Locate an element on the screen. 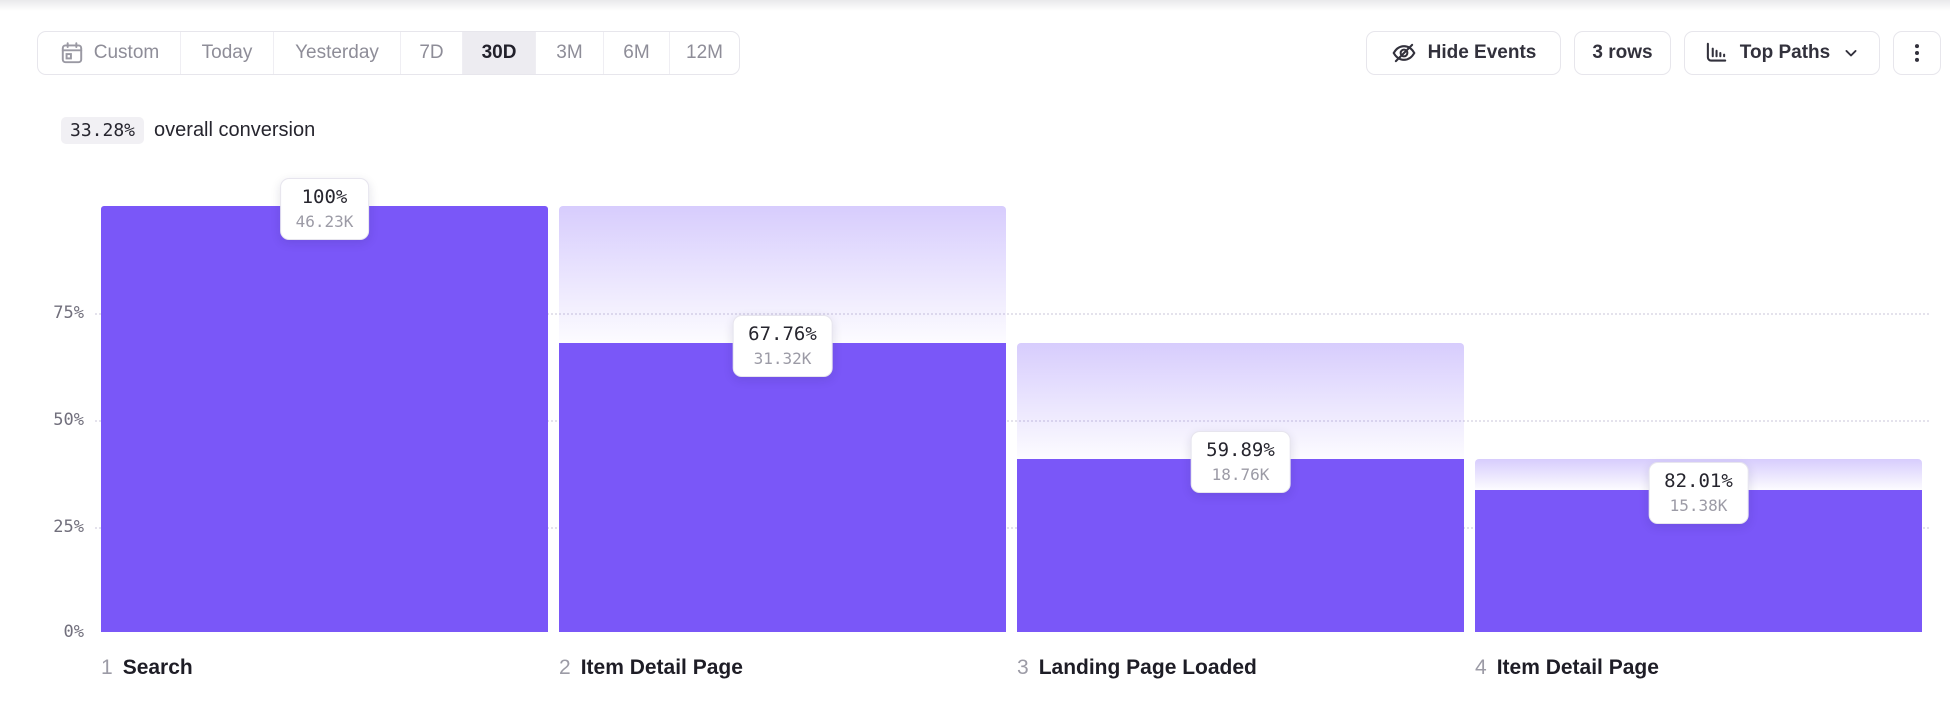 Image resolution: width=1950 pixels, height=706 pixels. date-range-label: 6M is located at coordinates (636, 52).